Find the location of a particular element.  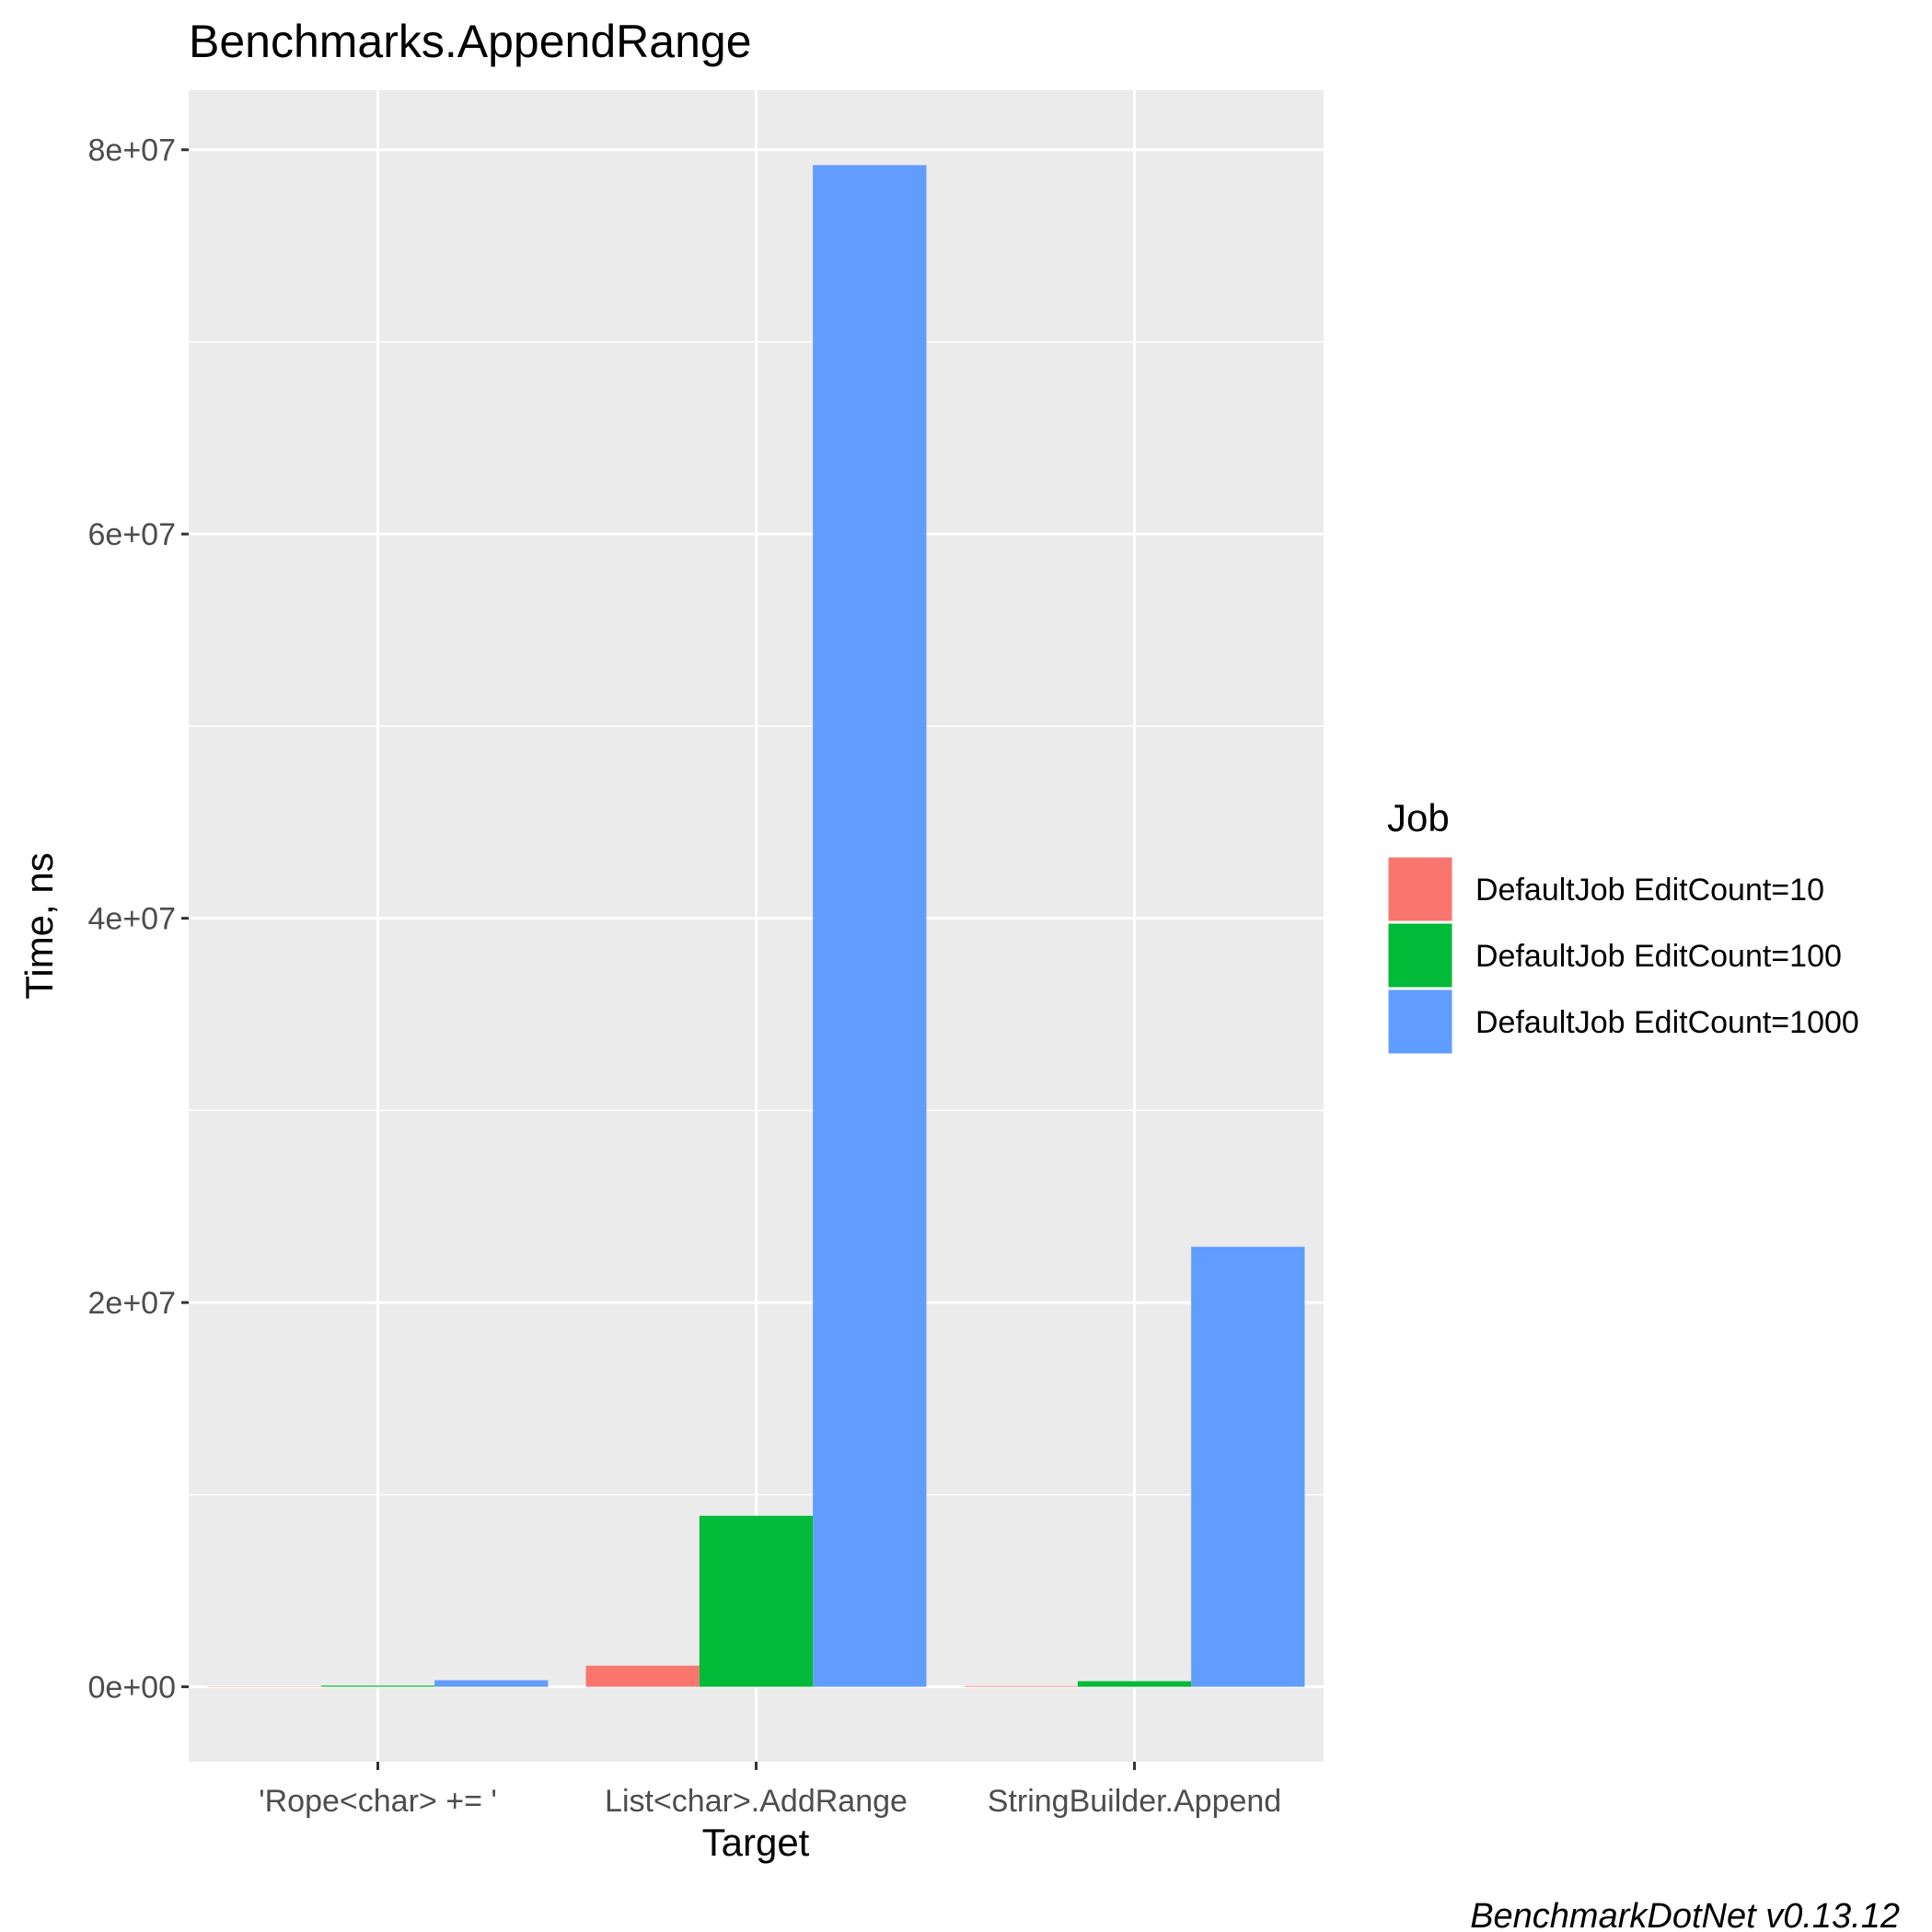

legend-label: DefaultJob EditCount=1000 is located at coordinates (1667, 1023).